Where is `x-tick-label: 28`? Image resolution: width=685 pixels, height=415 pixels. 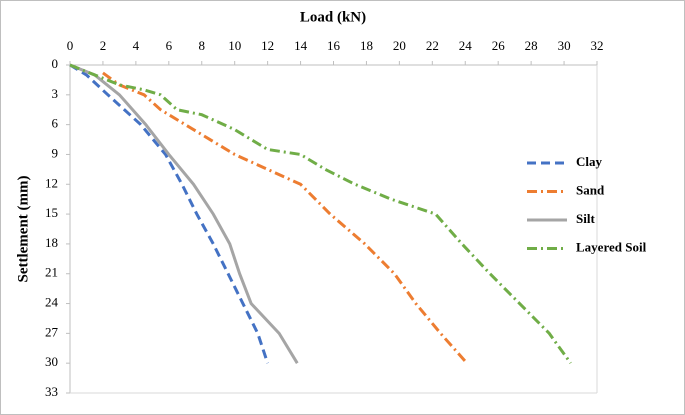 x-tick-label: 28 is located at coordinates (531, 45).